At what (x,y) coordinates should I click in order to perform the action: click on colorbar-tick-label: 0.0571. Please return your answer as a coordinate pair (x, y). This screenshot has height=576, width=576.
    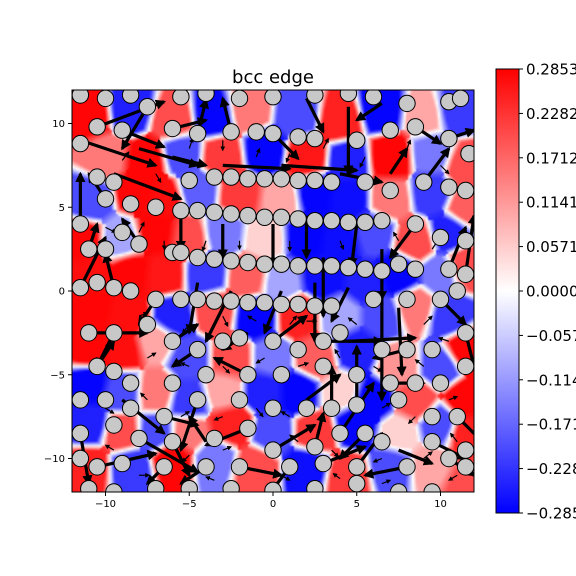
    Looking at the image, I should click on (551, 247).